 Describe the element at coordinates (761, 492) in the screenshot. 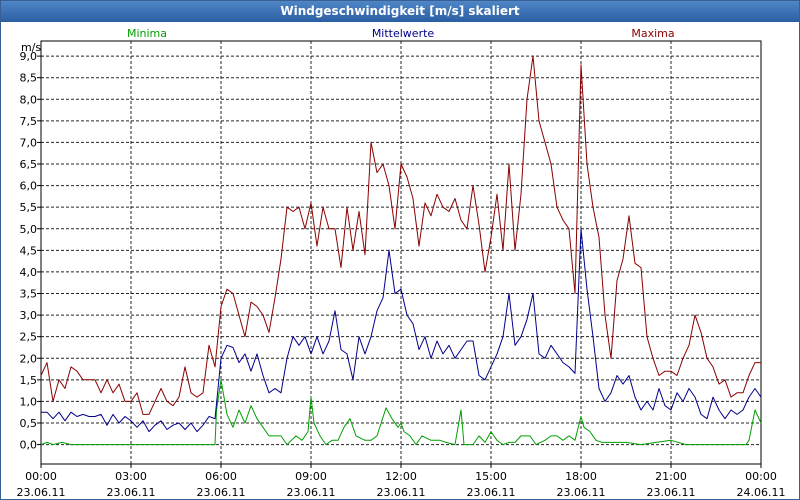

I see `x-tick-date: 24.06.11` at that location.